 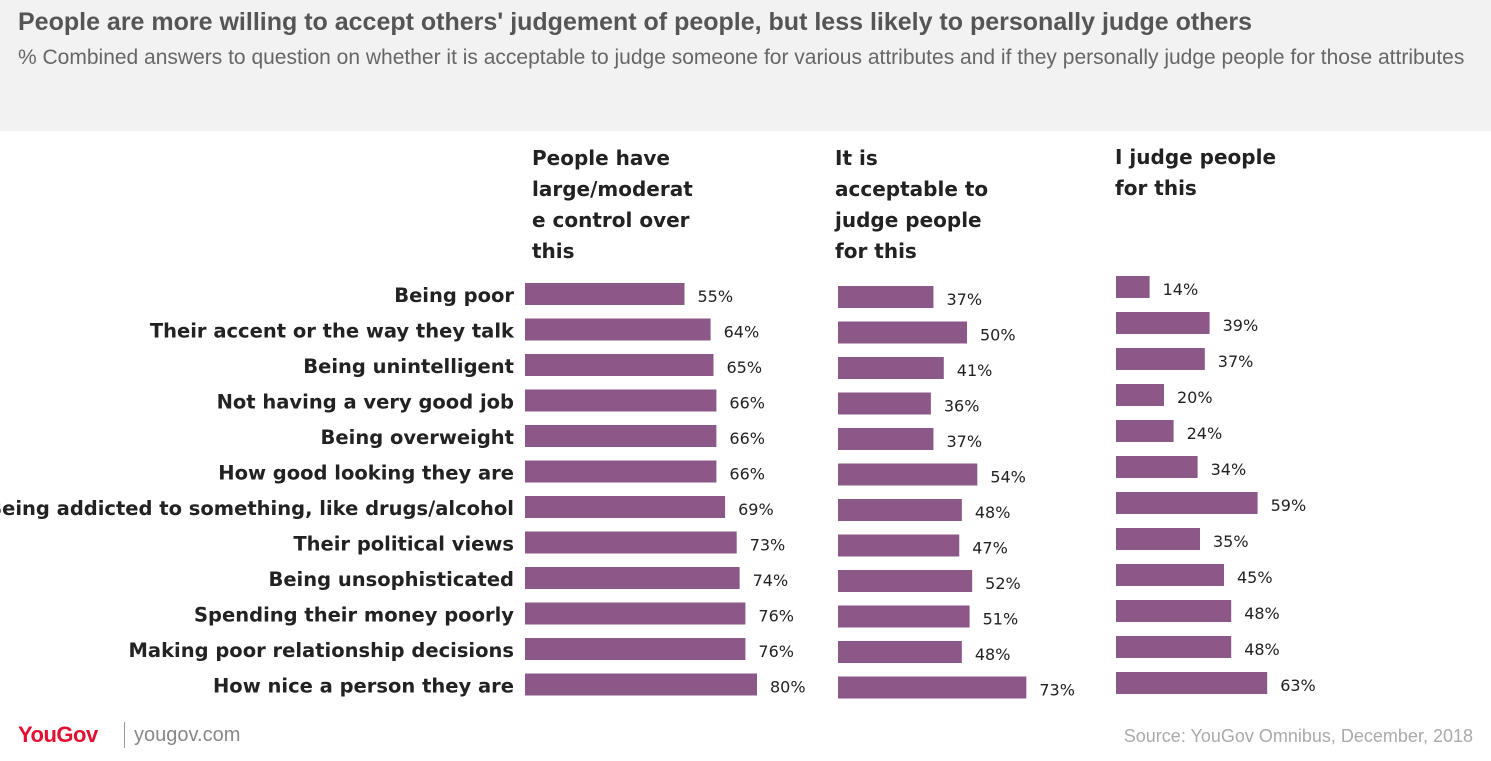 I want to click on bar-series2-being-unsophisticated, so click(x=905, y=581).